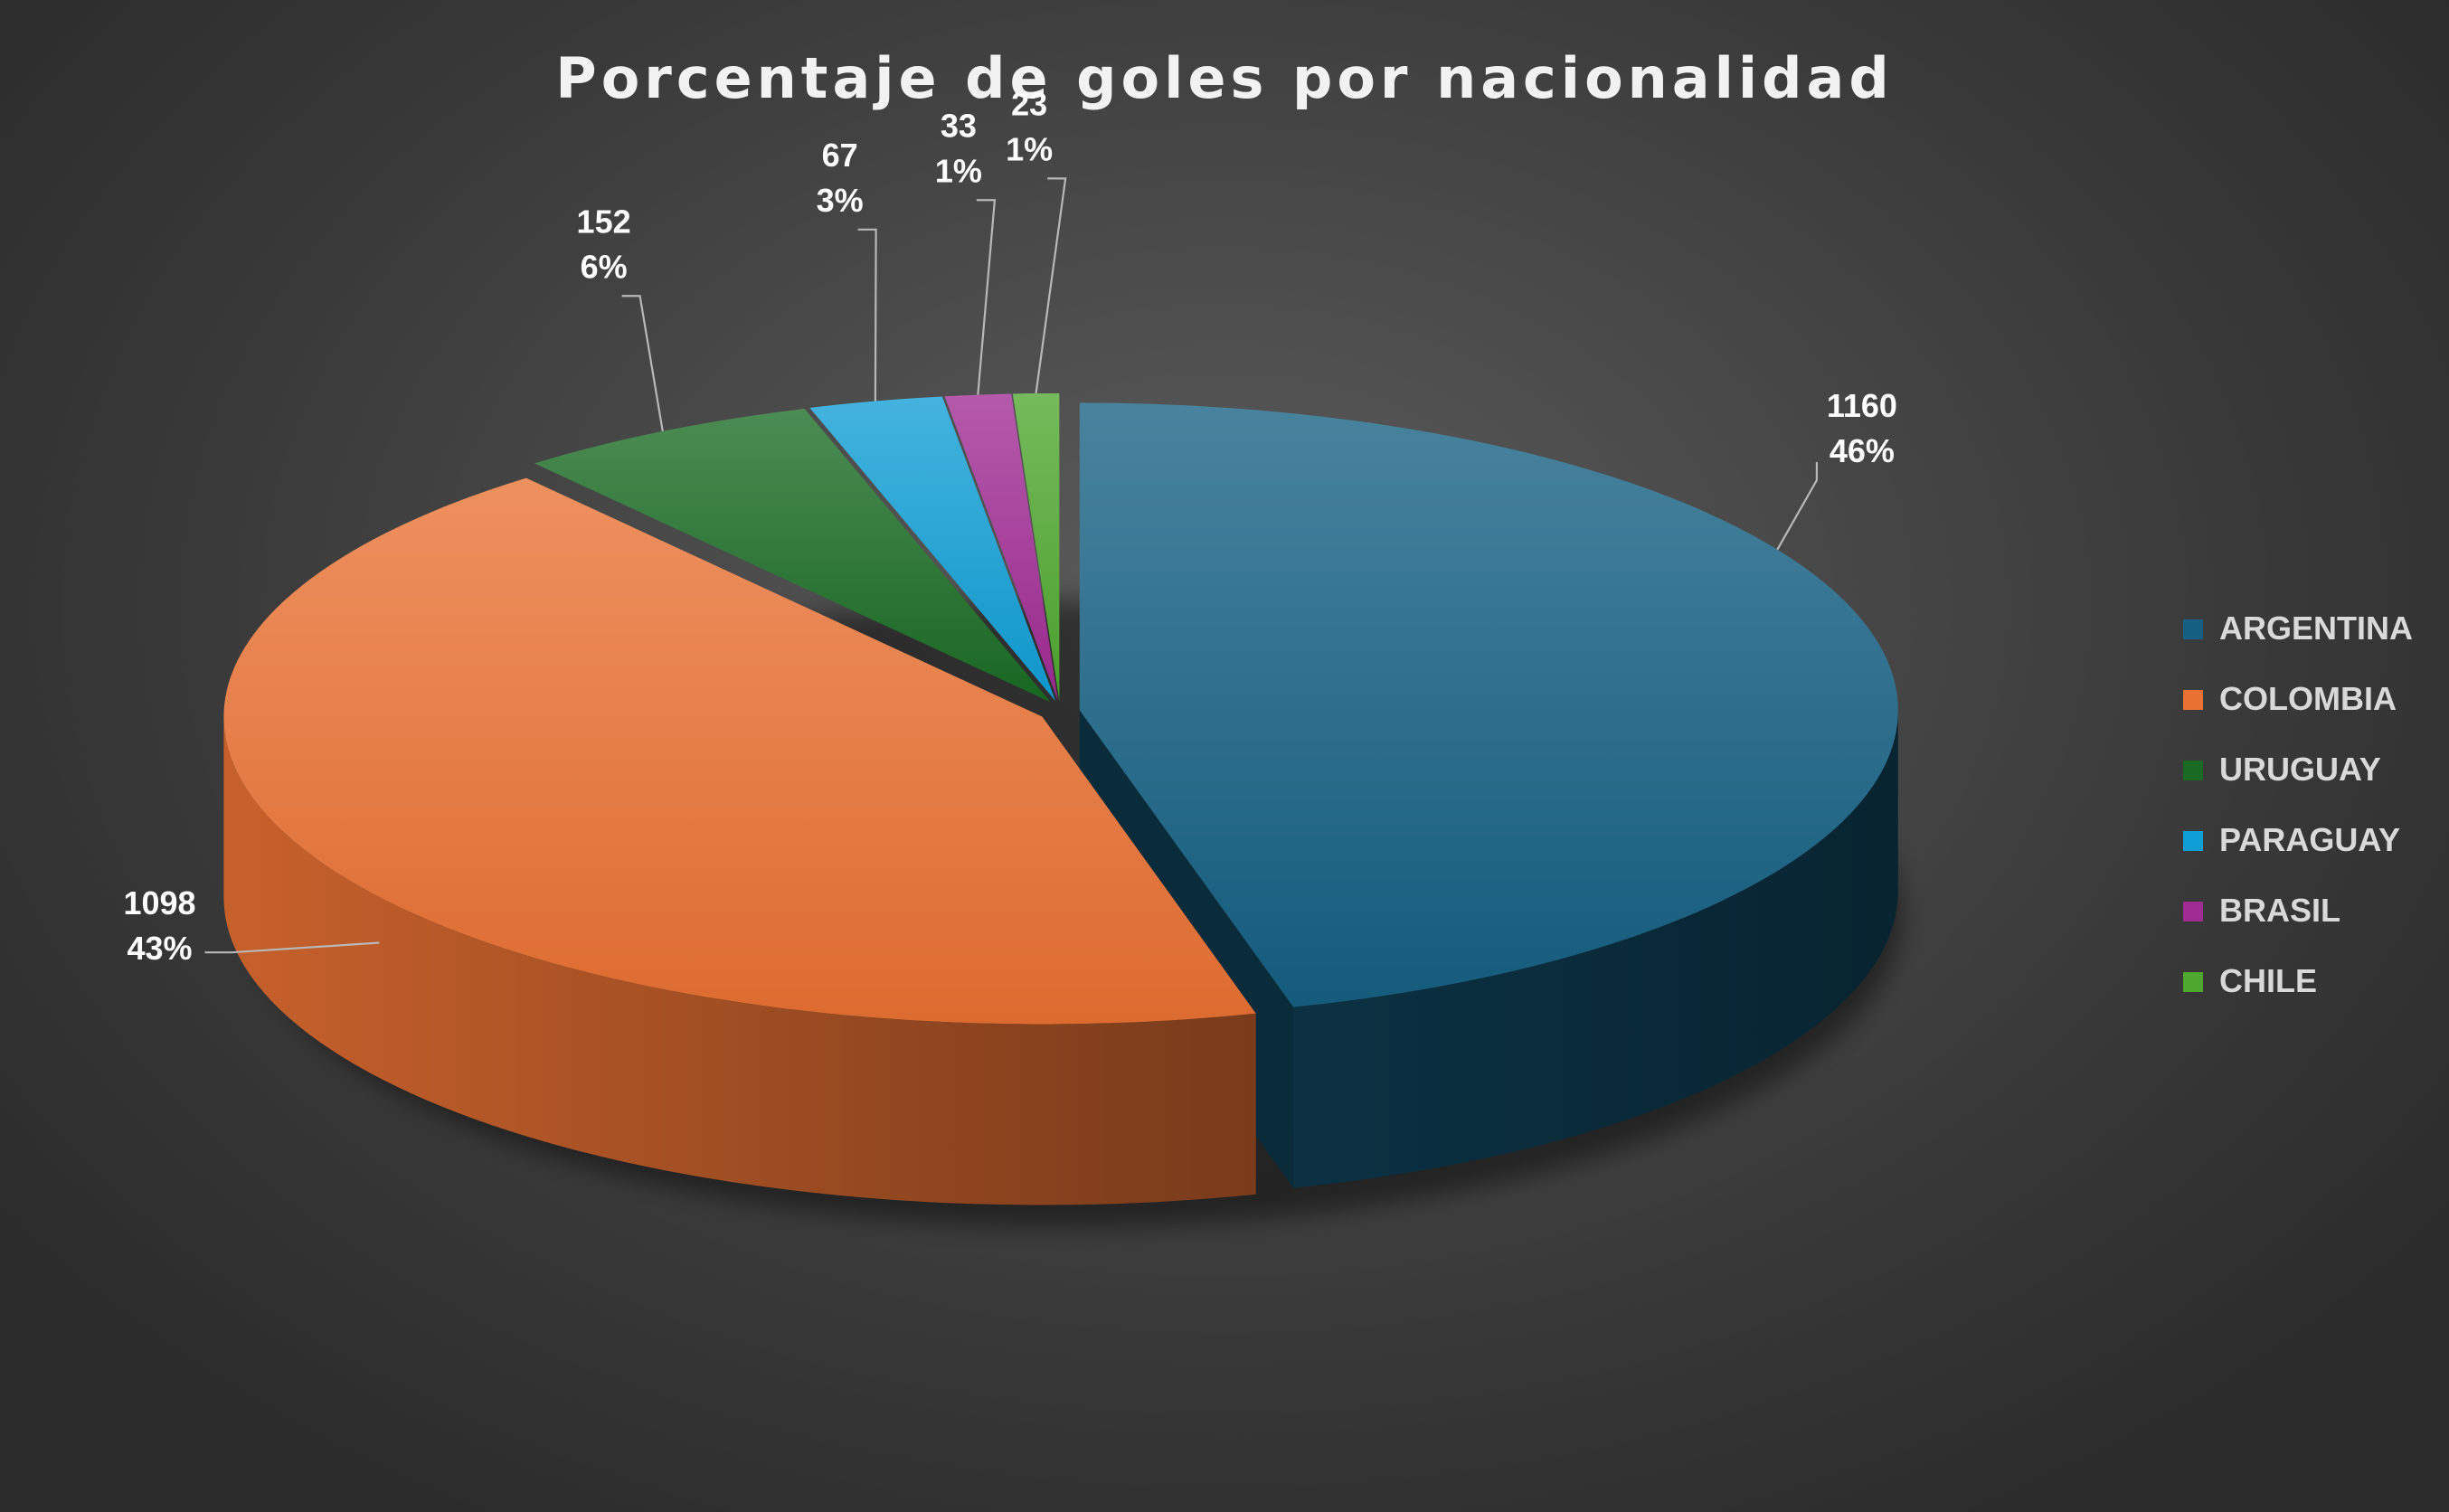 This screenshot has width=2449, height=1512. What do you see at coordinates (2280, 910) in the screenshot?
I see `legend-label: BRASIL` at bounding box center [2280, 910].